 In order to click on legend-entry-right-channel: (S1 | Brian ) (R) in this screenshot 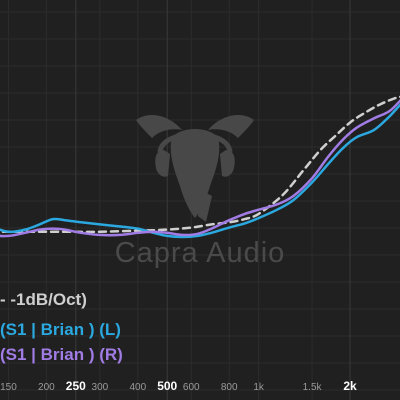, I will do `click(61, 354)`.